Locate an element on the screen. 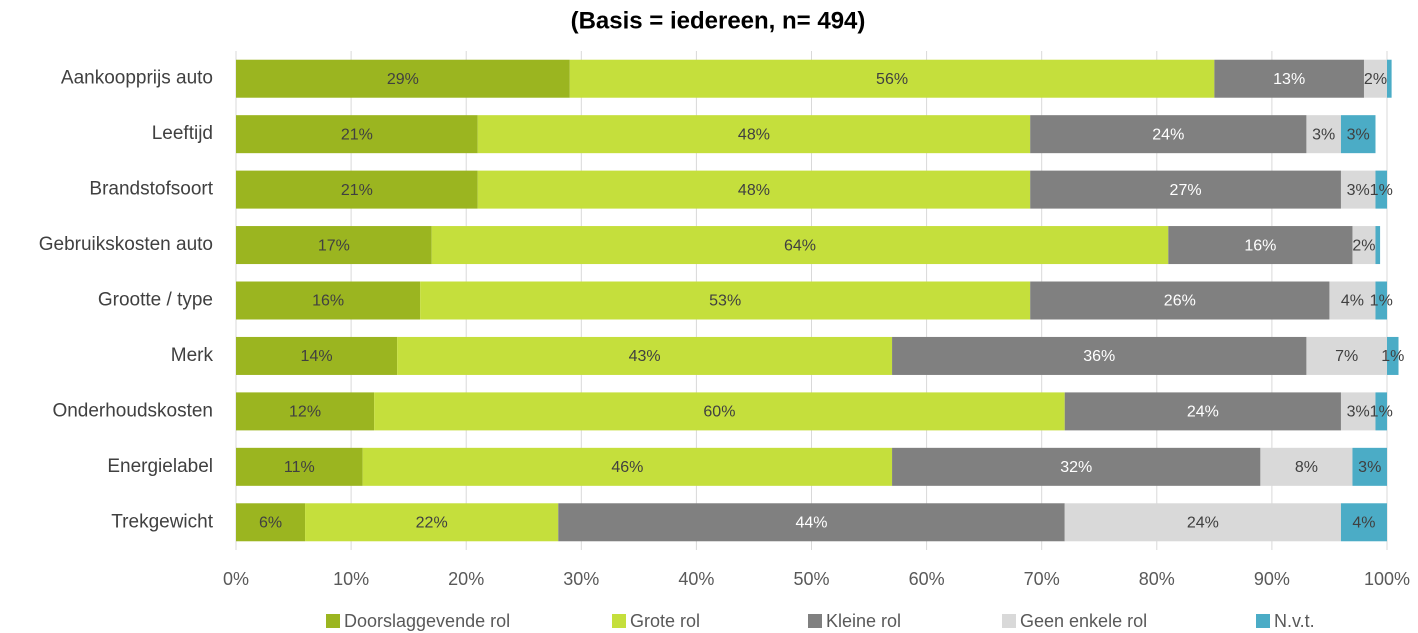 The width and height of the screenshot is (1418, 633). category-label: Brandstofsoort is located at coordinates (151, 189).